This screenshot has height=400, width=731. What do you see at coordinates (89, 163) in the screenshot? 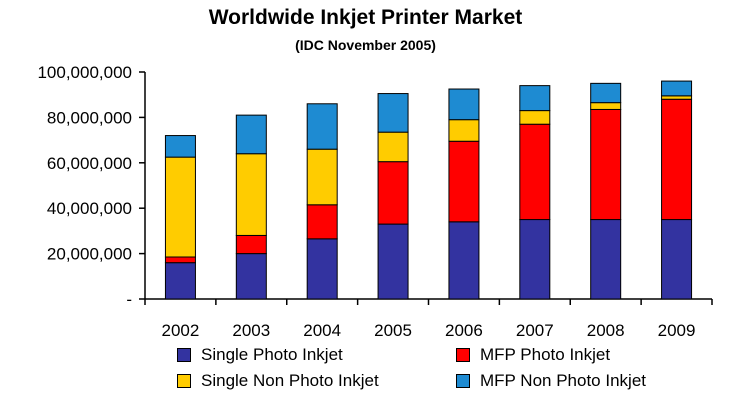
I see `y-tick-label: 60,000,000` at bounding box center [89, 163].